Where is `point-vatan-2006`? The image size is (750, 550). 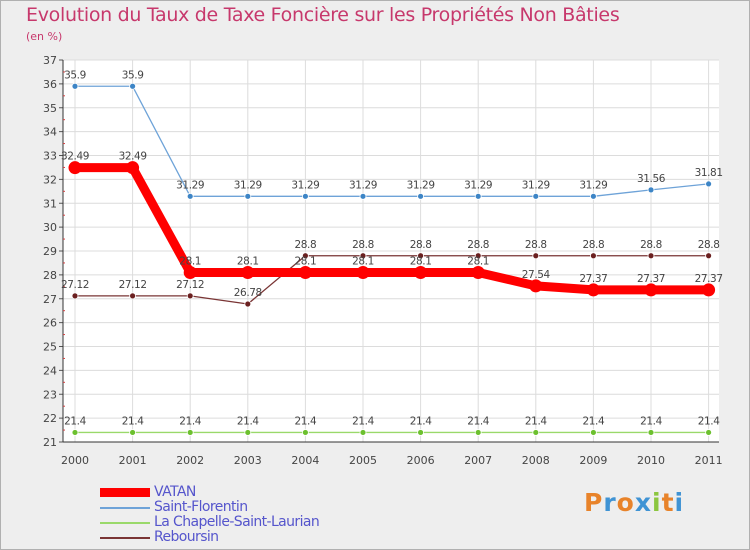 point-vatan-2006 is located at coordinates (421, 272).